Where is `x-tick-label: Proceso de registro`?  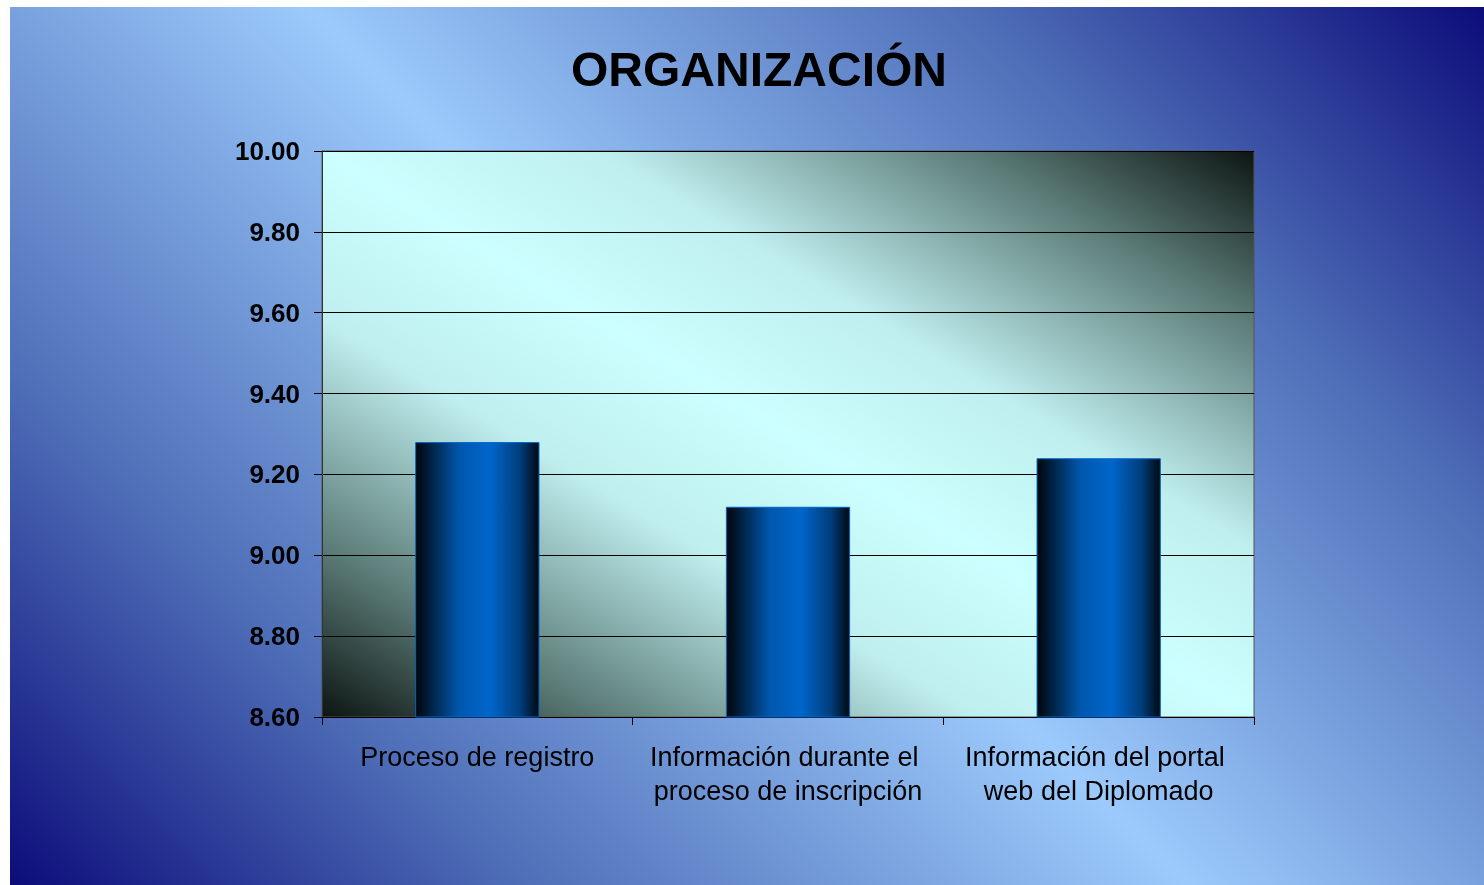
x-tick-label: Proceso de registro is located at coordinates (477, 757).